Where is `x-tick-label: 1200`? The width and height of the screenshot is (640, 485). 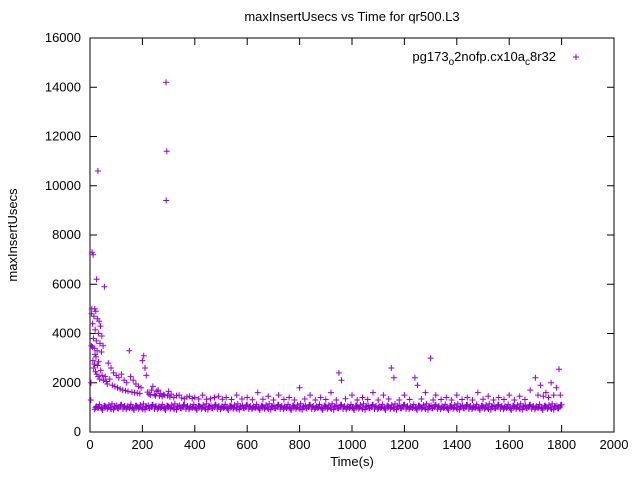 x-tick-label: 1200 is located at coordinates (404, 444).